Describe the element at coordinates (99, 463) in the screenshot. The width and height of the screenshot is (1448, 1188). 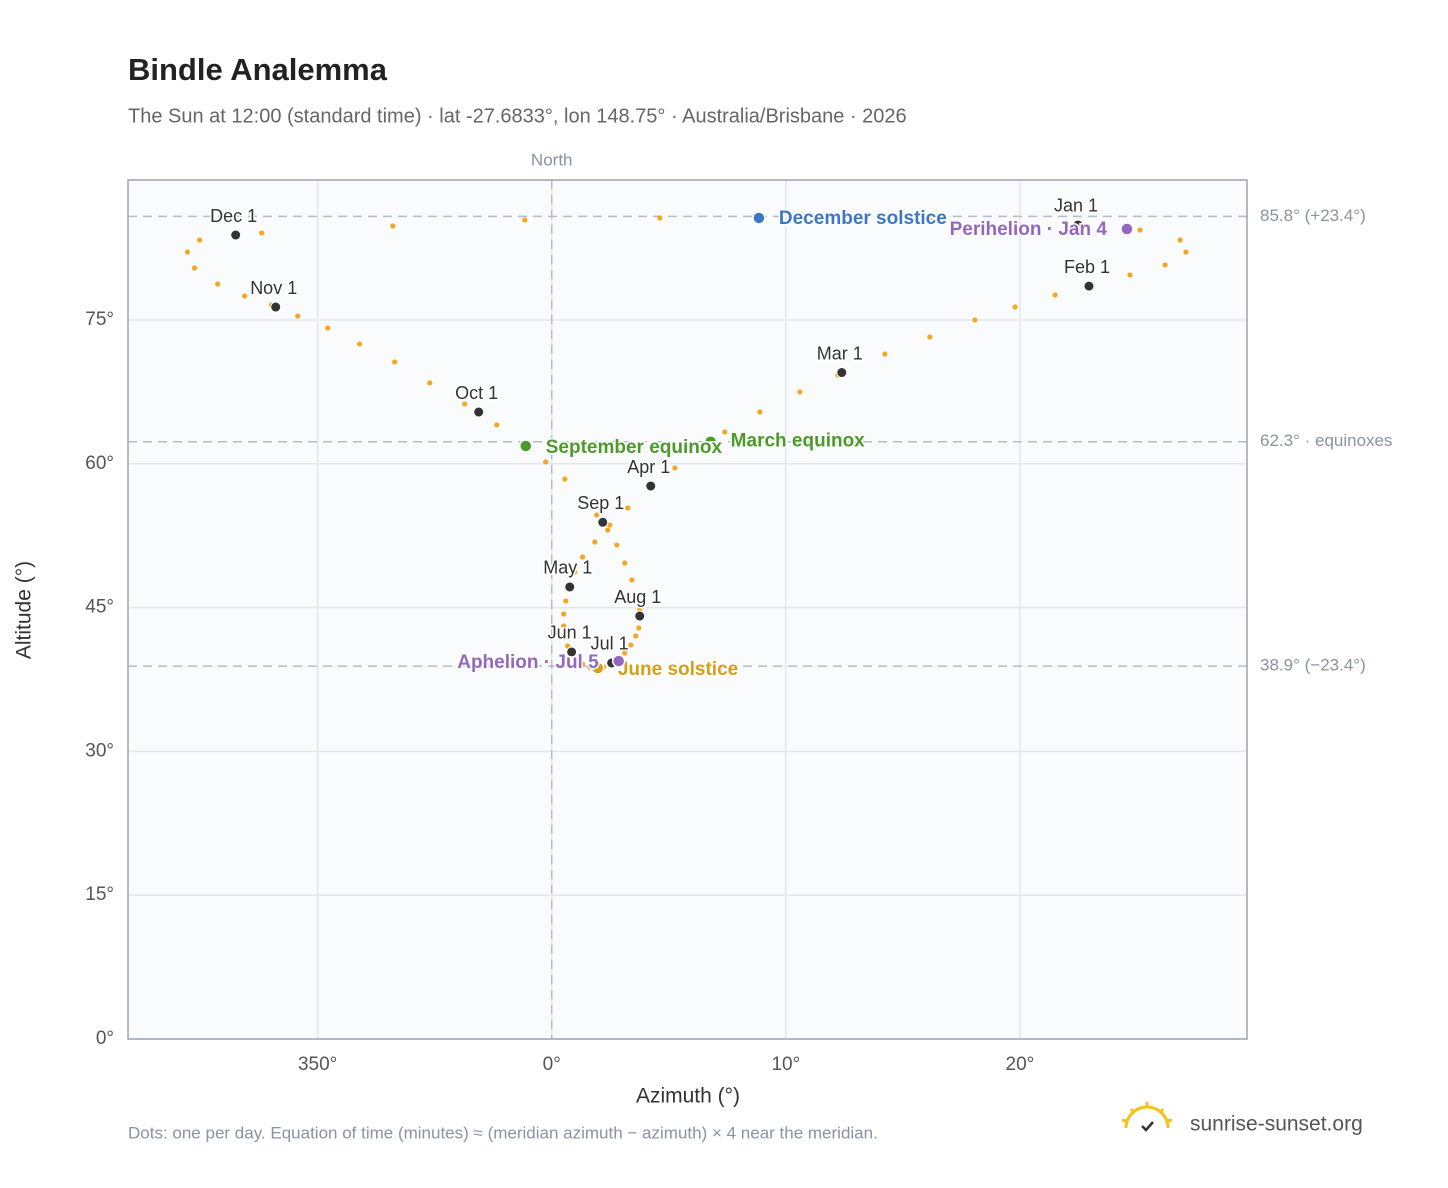
I see `y-tick-label: 60°` at that location.